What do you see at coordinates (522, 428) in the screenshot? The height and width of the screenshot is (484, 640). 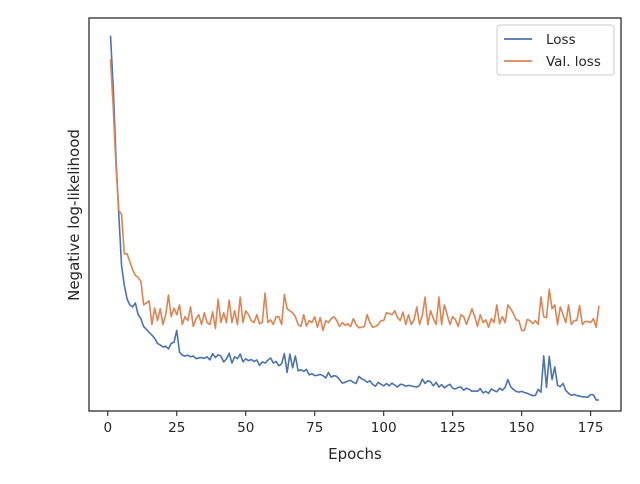 I see `x-tick-label: 150` at bounding box center [522, 428].